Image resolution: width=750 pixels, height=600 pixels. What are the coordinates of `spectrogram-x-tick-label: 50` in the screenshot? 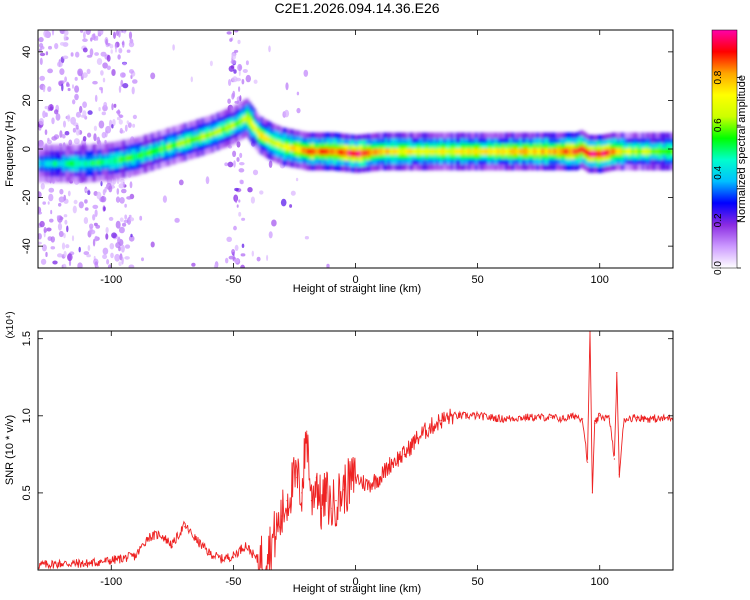 It's located at (477, 280).